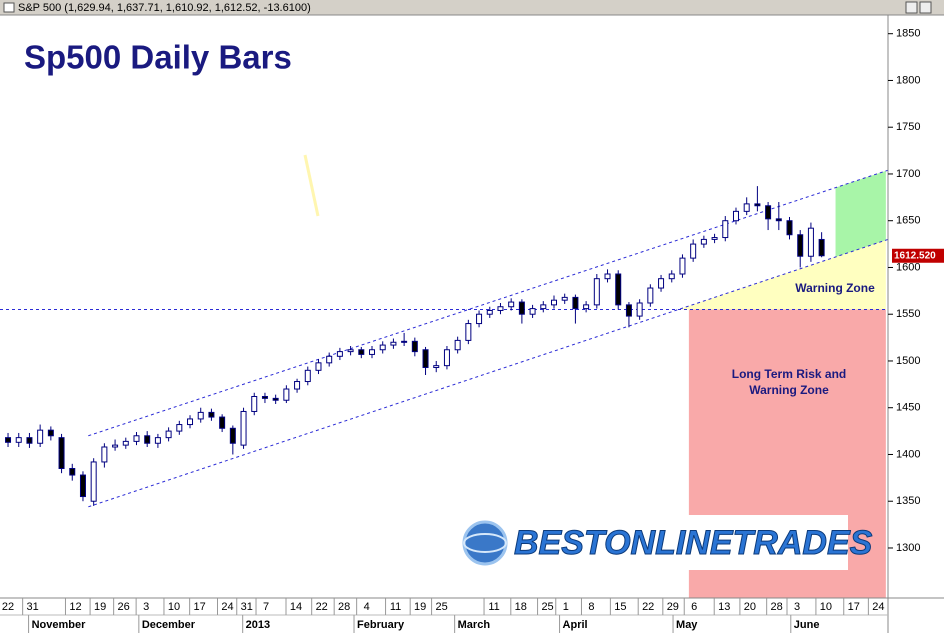 The height and width of the screenshot is (638, 944). Describe the element at coordinates (925, 7) in the screenshot. I see `close-button` at that location.